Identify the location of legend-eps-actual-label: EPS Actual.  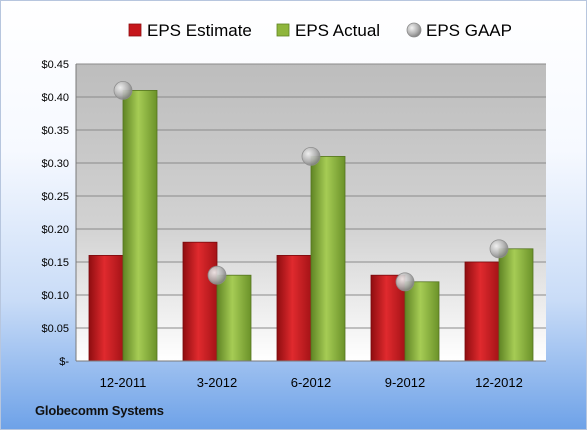
(337, 30).